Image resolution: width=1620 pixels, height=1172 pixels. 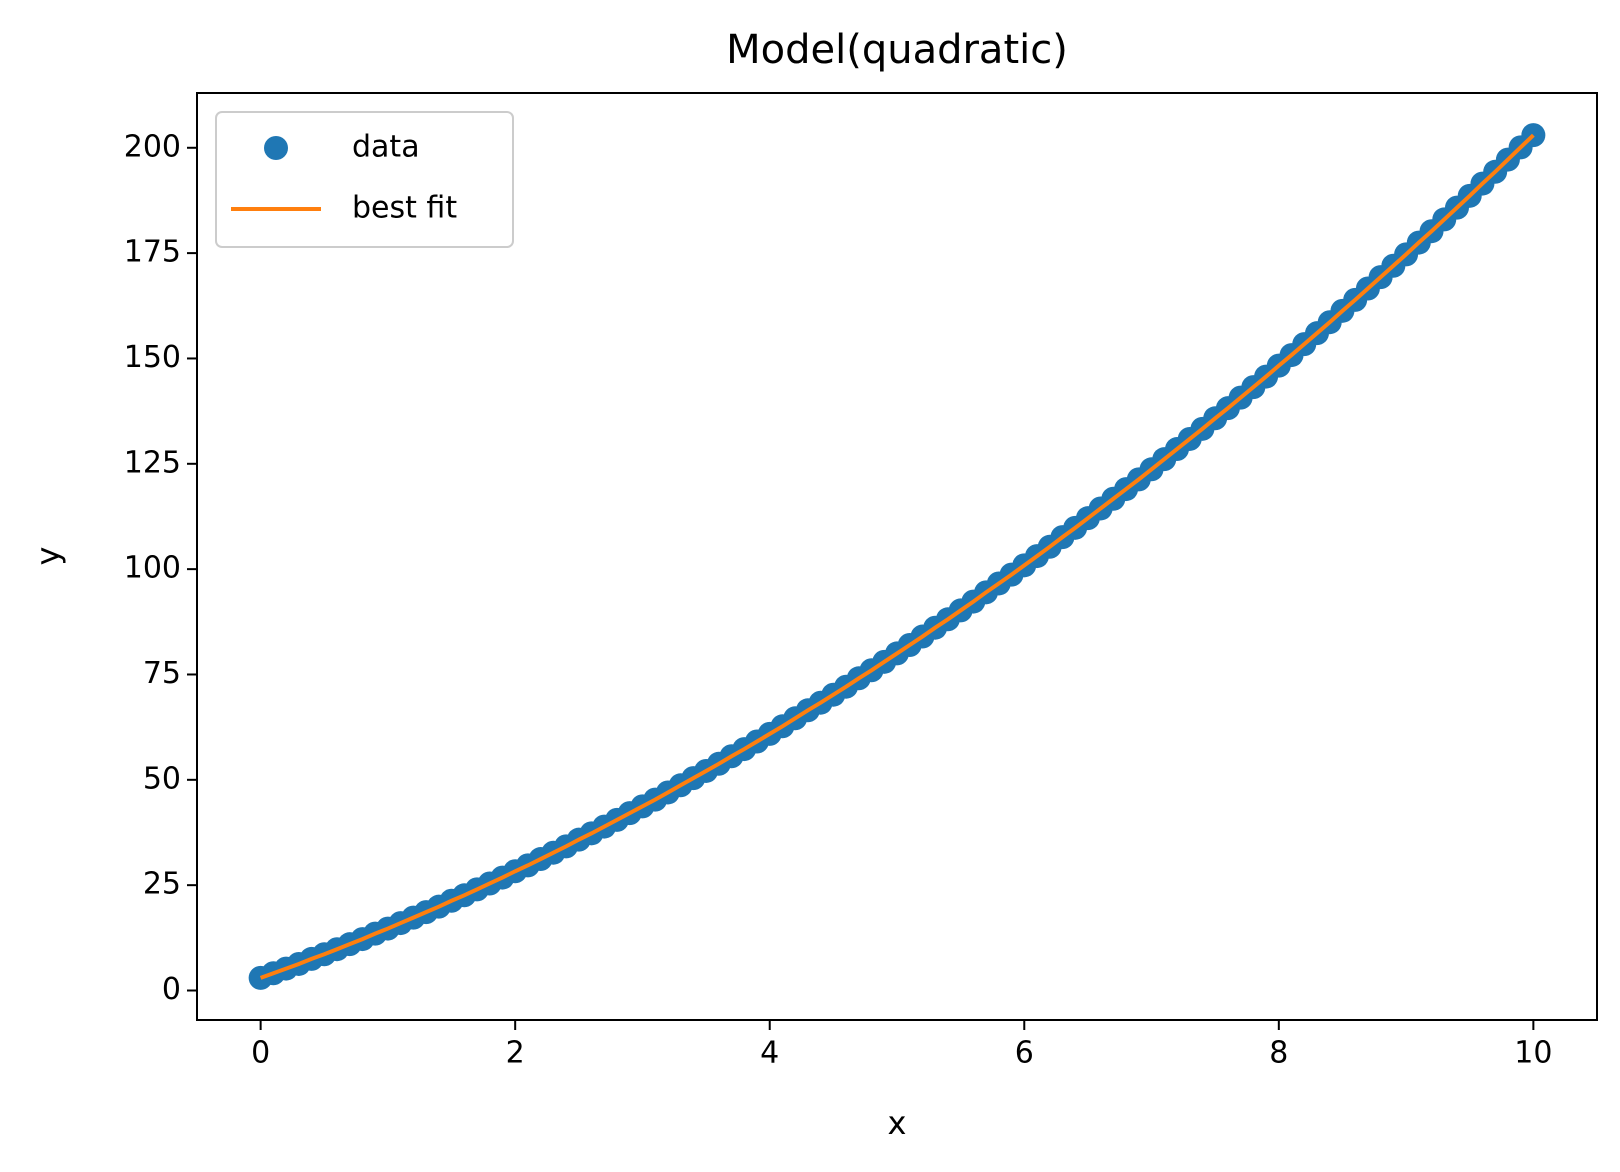 What do you see at coordinates (1278, 1053) in the screenshot?
I see `x-tick-label: 8` at bounding box center [1278, 1053].